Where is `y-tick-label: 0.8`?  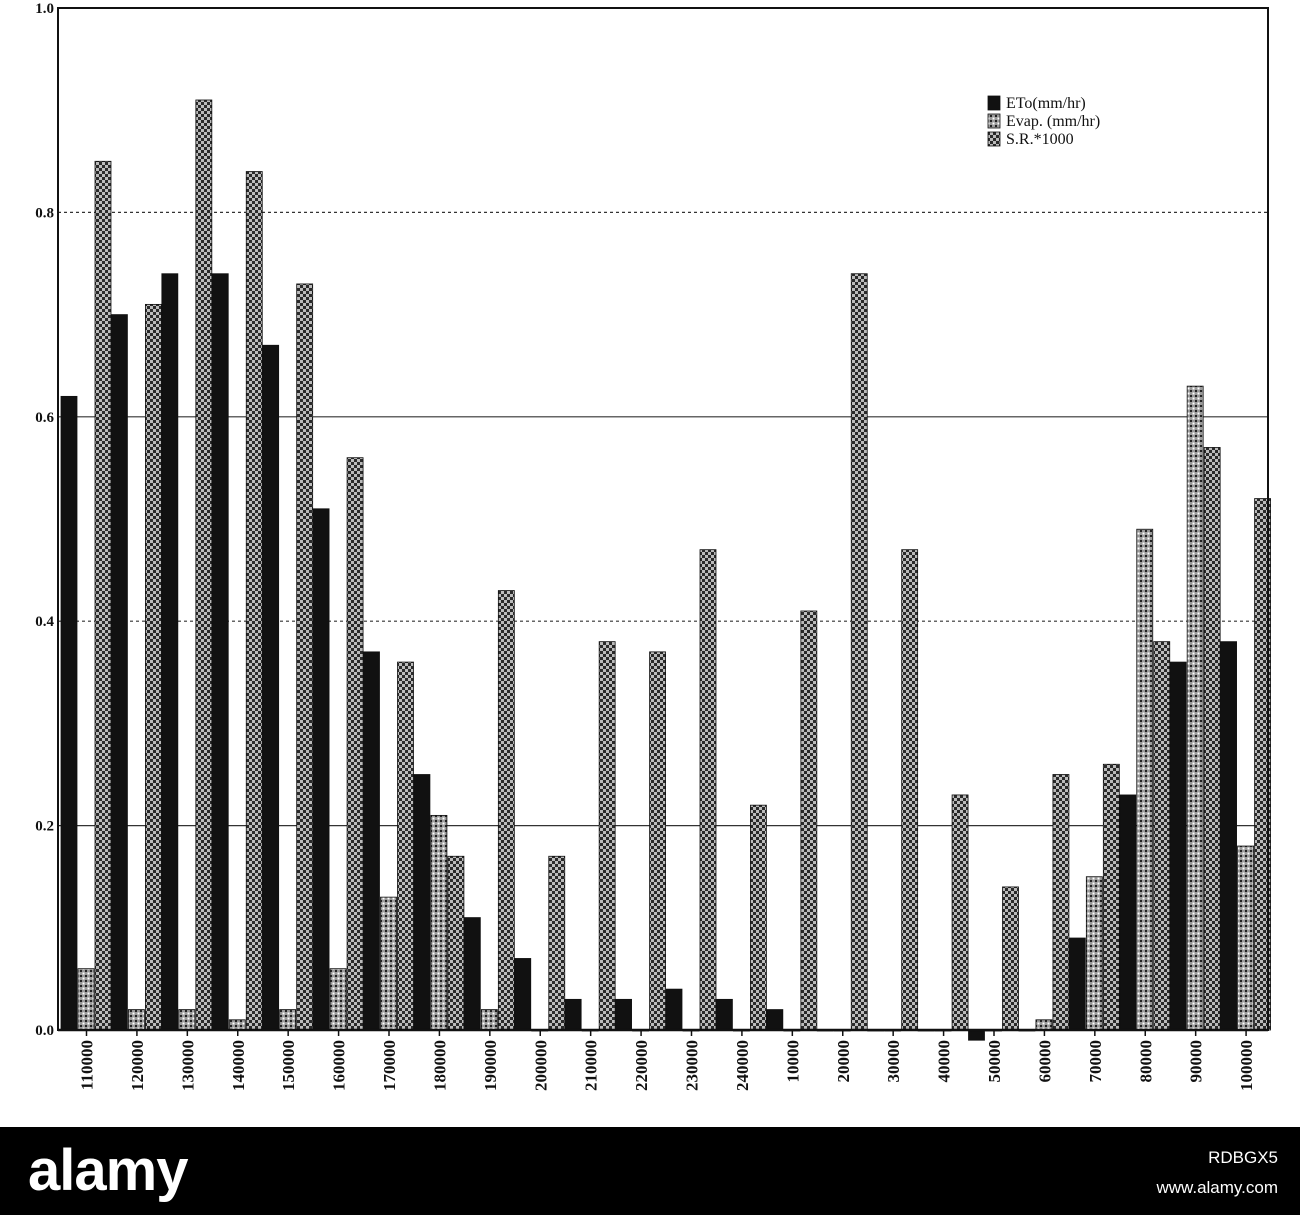
y-tick-label: 0.8 is located at coordinates (44, 213).